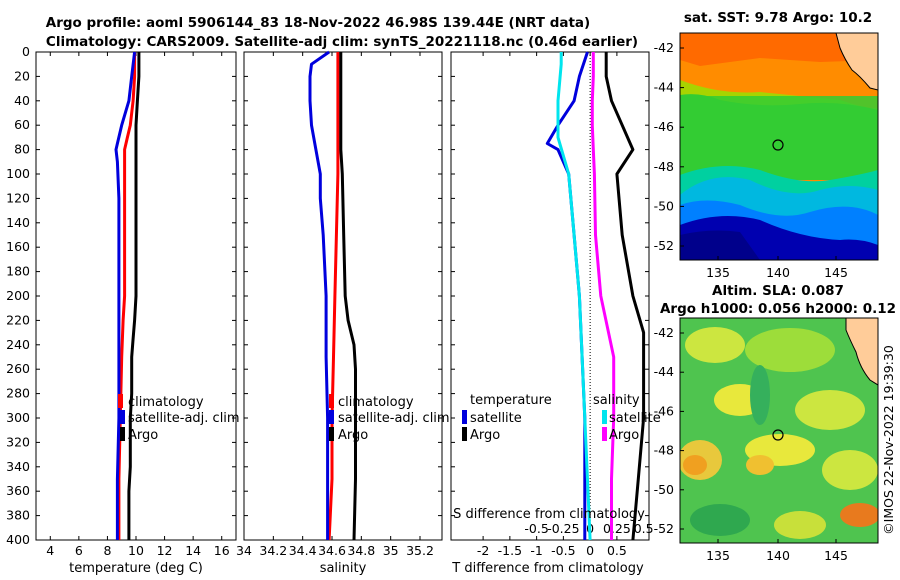  What do you see at coordinates (143, 435) in the screenshot?
I see `legend-label-argo: Argo` at bounding box center [143, 435].